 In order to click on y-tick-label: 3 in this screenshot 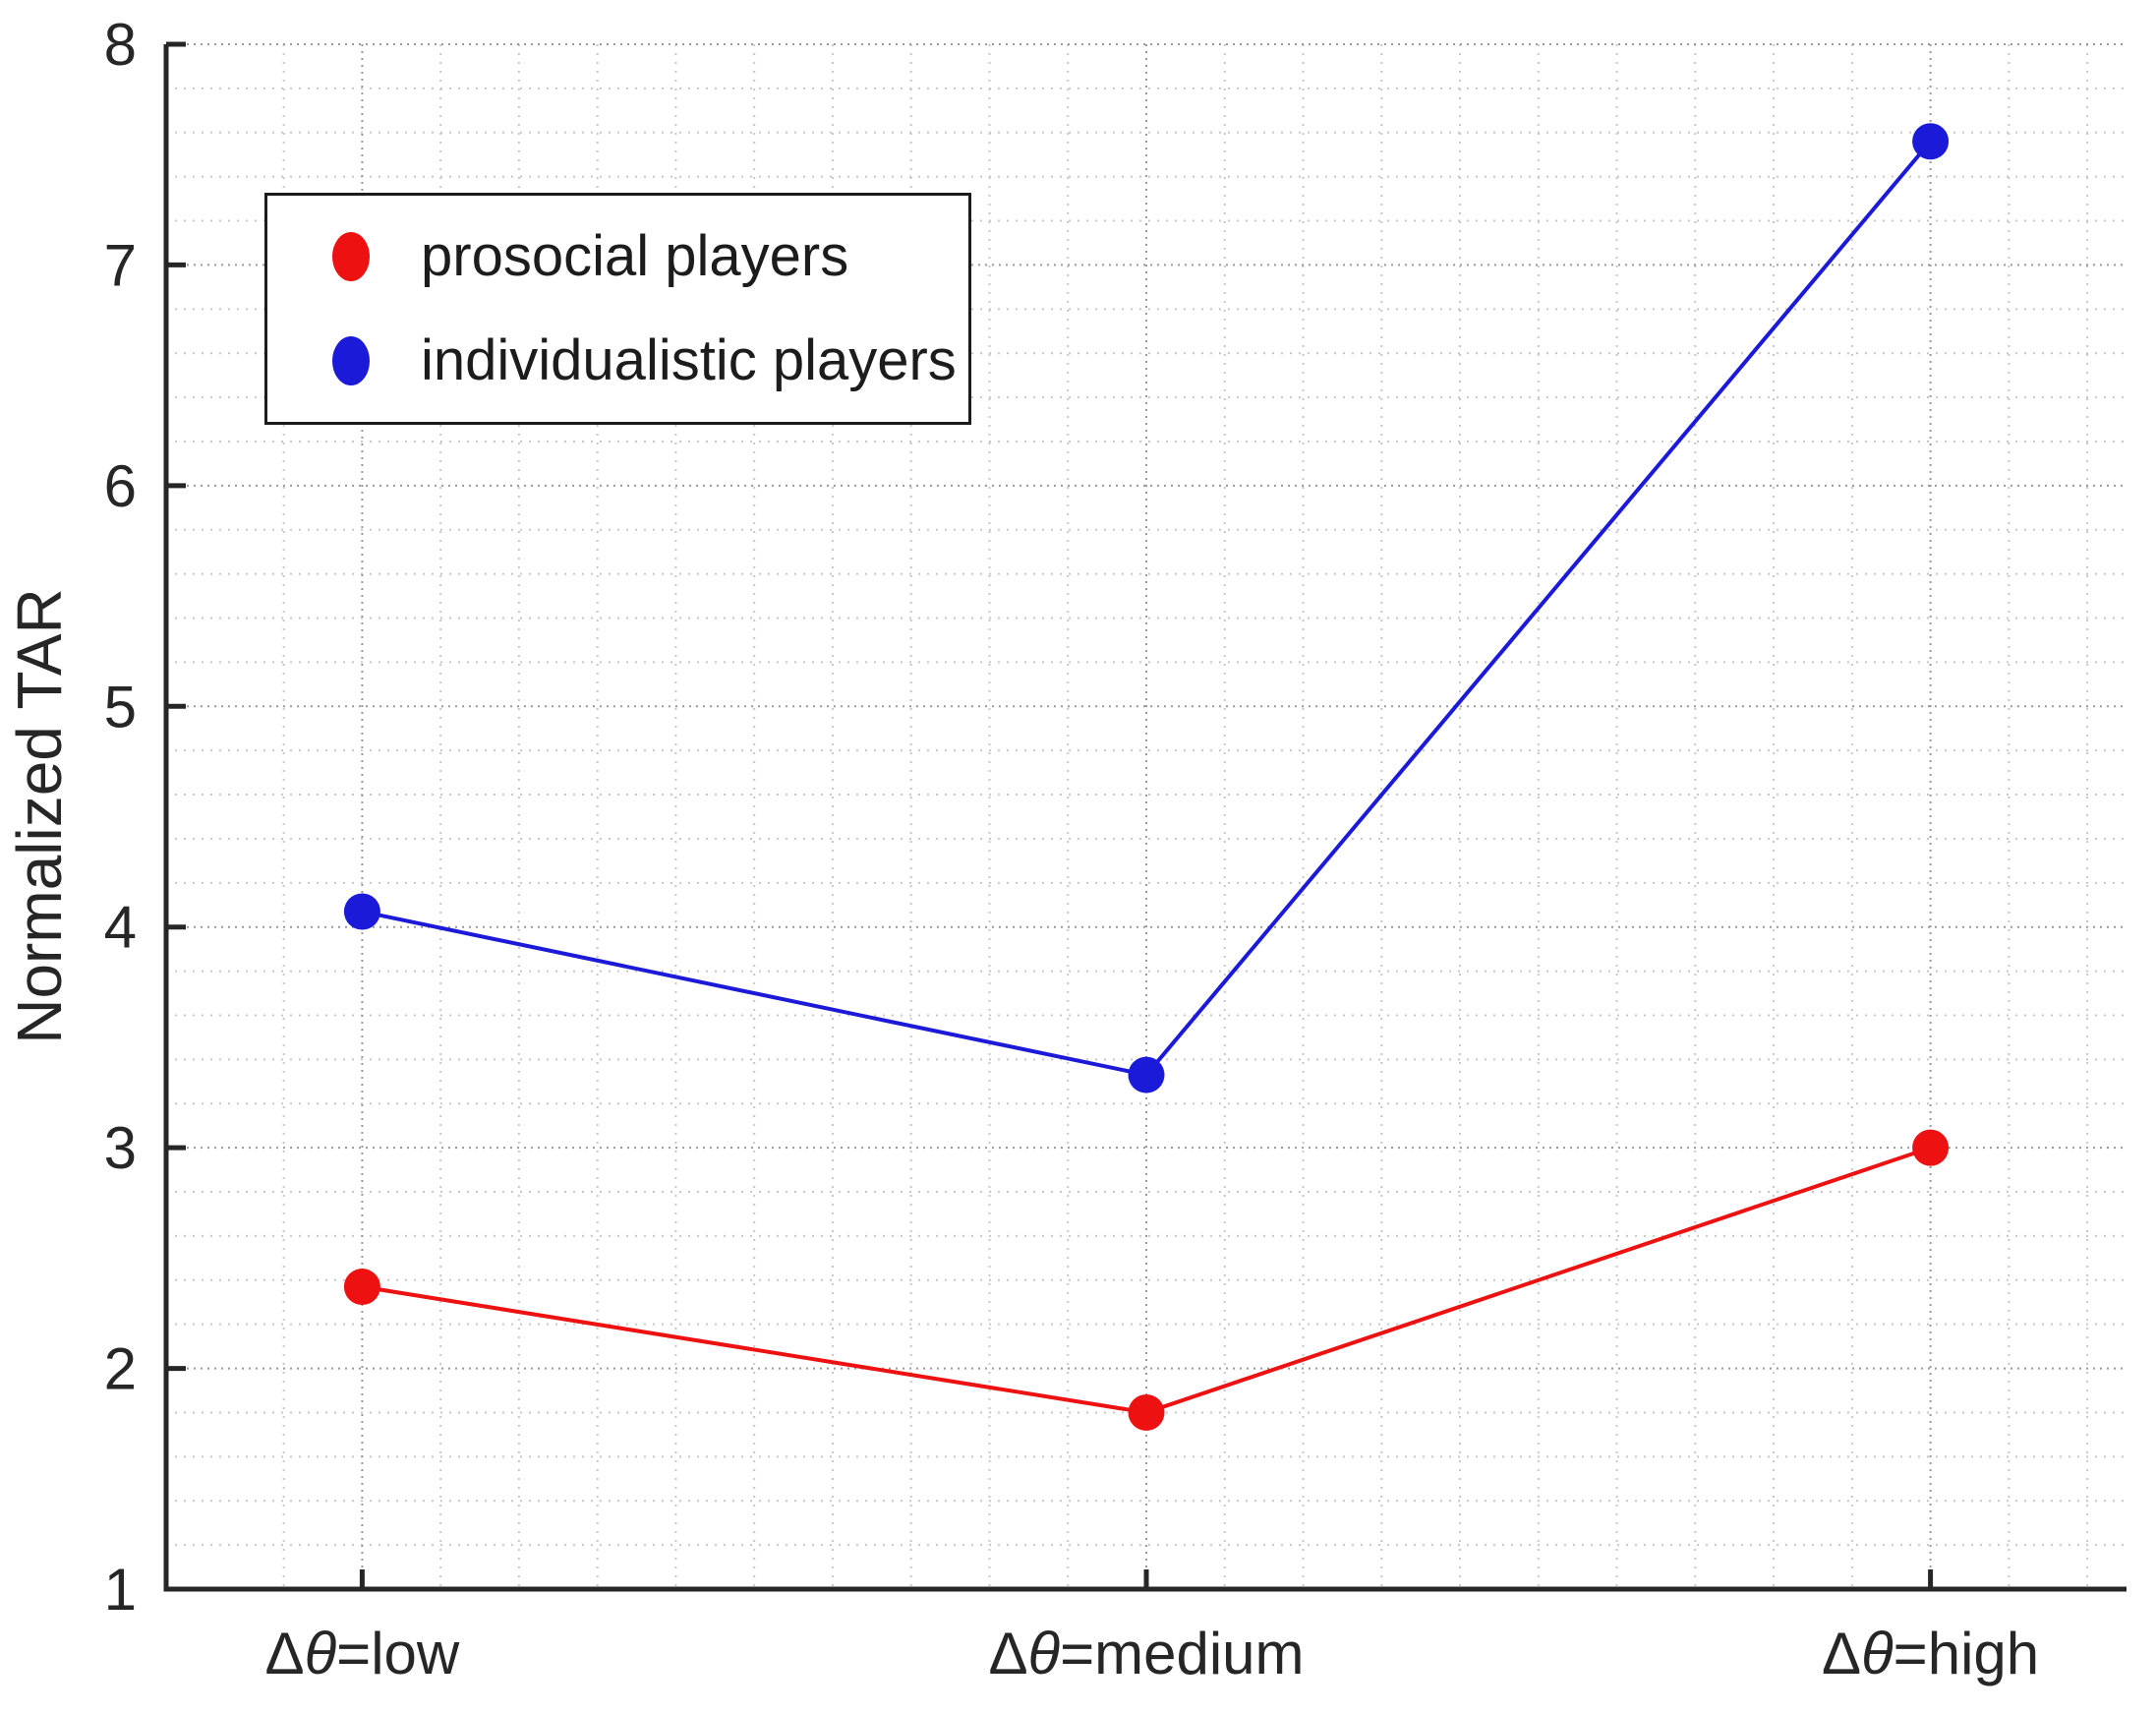, I will do `click(120, 1148)`.